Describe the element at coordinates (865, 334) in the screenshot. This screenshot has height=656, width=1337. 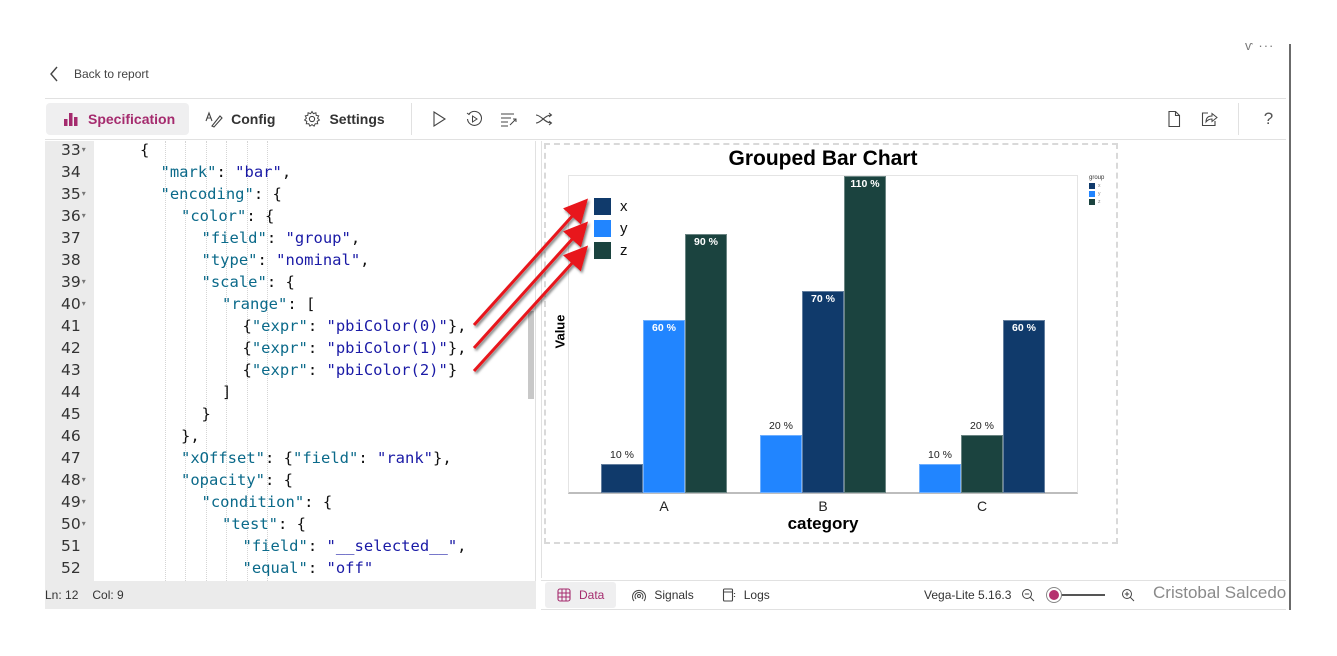
I see `bar-B-z` at that location.